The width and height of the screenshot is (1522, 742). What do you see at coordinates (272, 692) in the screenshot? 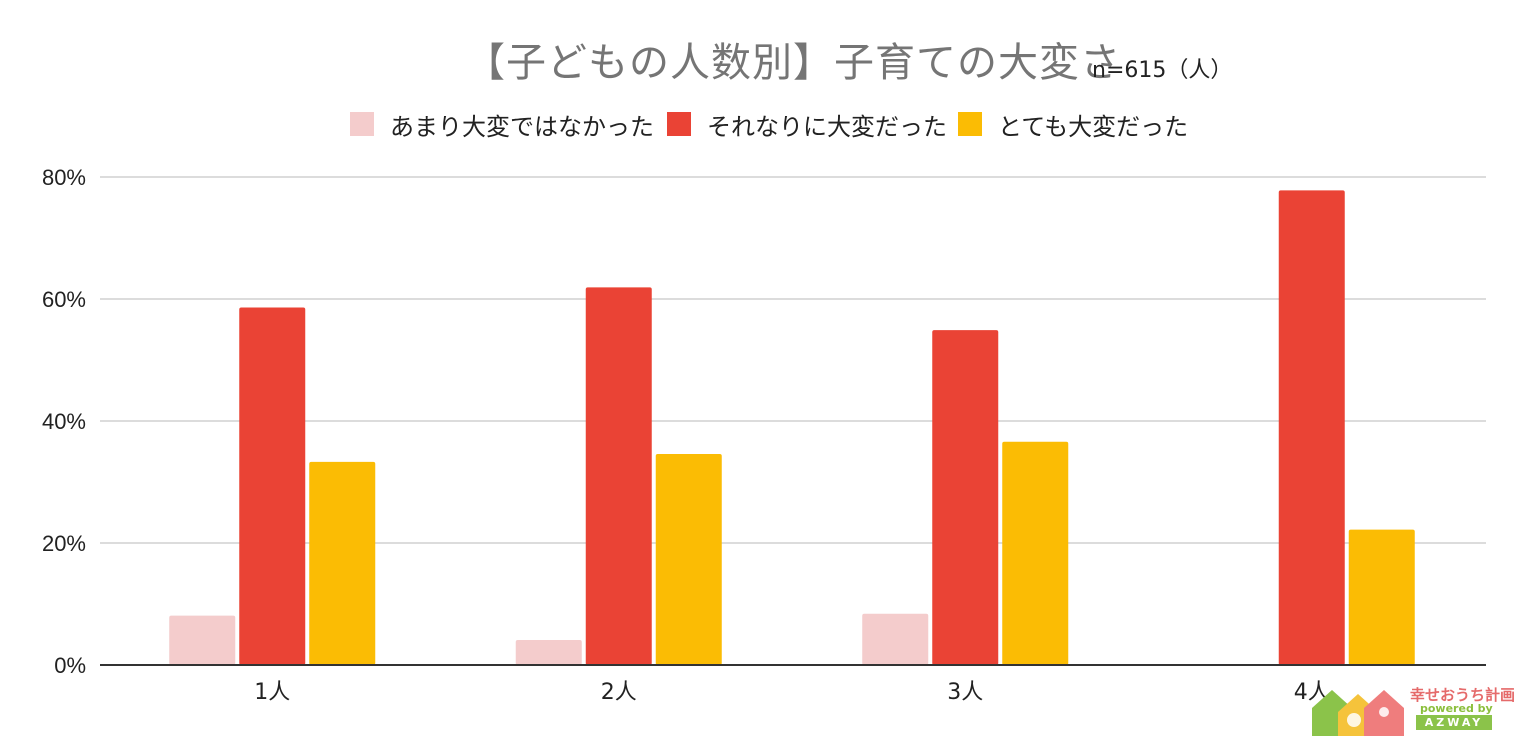
I see `x-tick-label: 1人` at bounding box center [272, 692].